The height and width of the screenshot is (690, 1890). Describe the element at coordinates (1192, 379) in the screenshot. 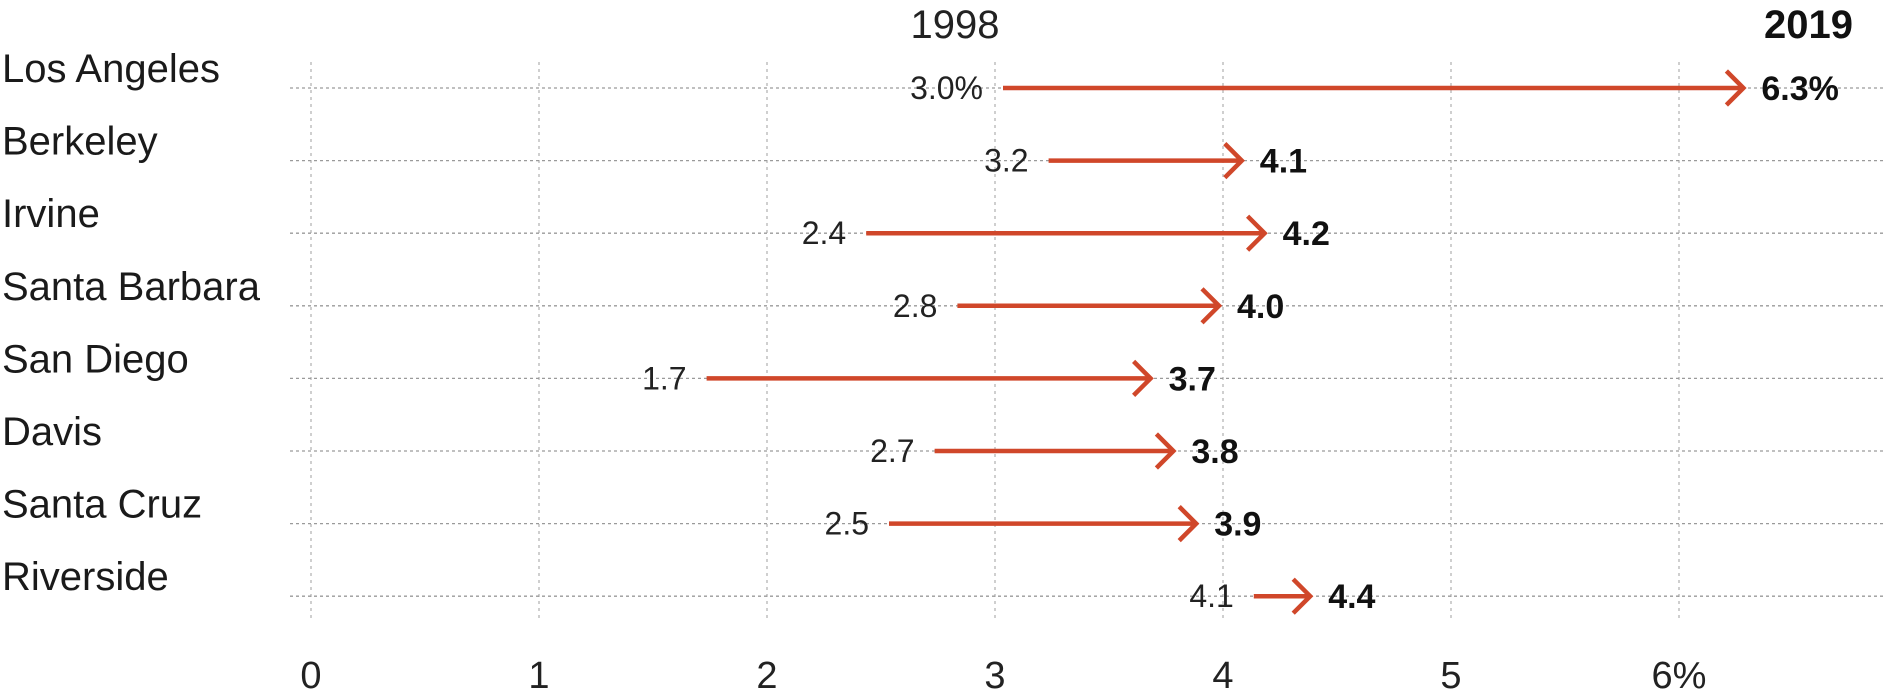

I see `end-value-label: 3.7` at that location.